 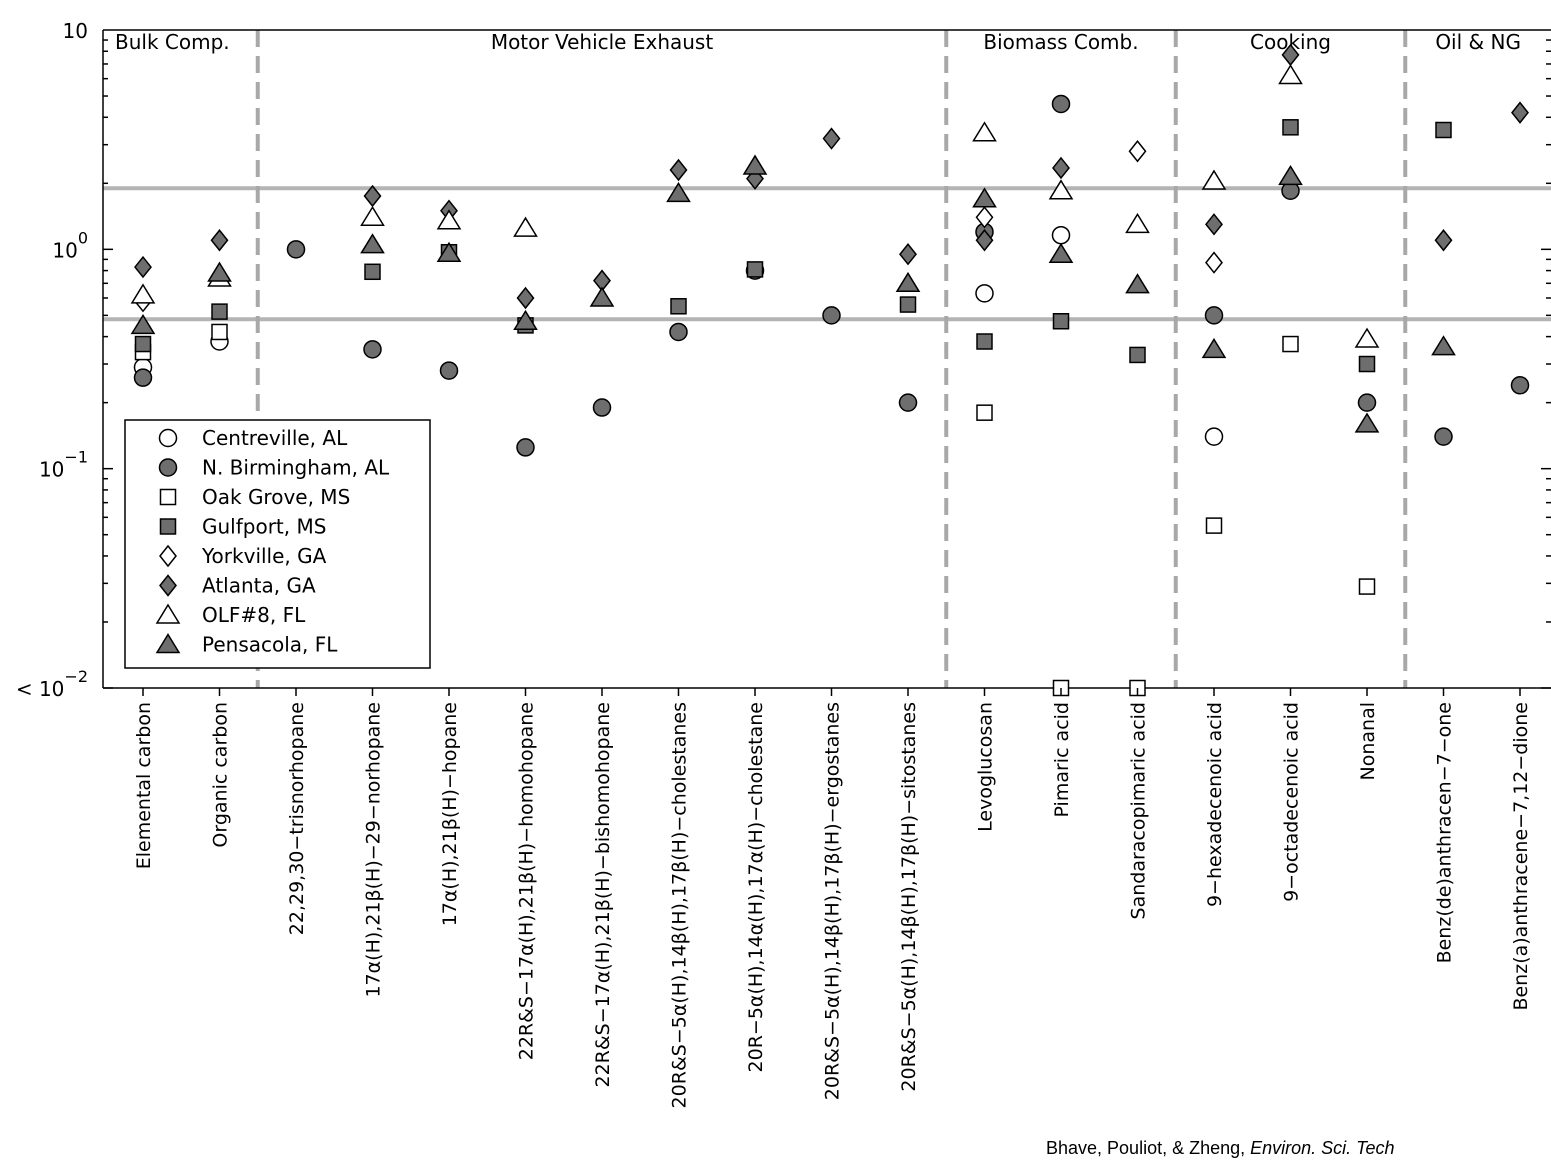 What do you see at coordinates (1060, 42) in the screenshot?
I see `group-label: Biomass Comb.` at bounding box center [1060, 42].